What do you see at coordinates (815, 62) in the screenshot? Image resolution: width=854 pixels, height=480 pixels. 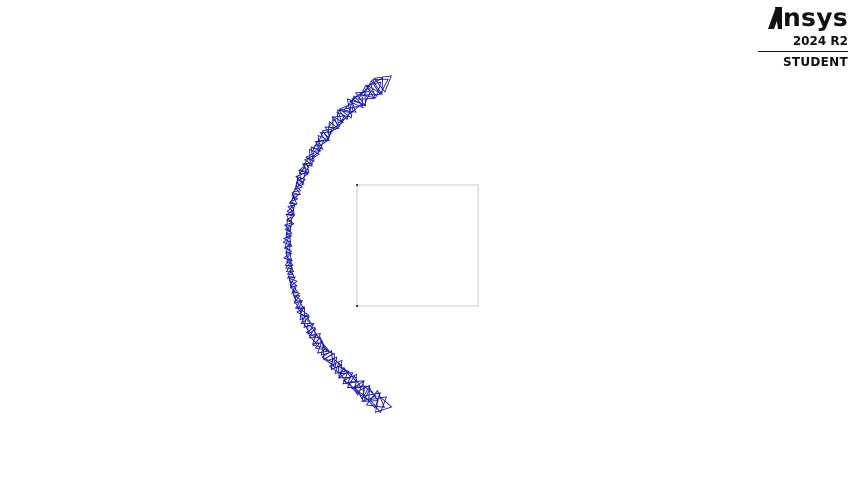 I see `brand-edition: STUDENT` at bounding box center [815, 62].